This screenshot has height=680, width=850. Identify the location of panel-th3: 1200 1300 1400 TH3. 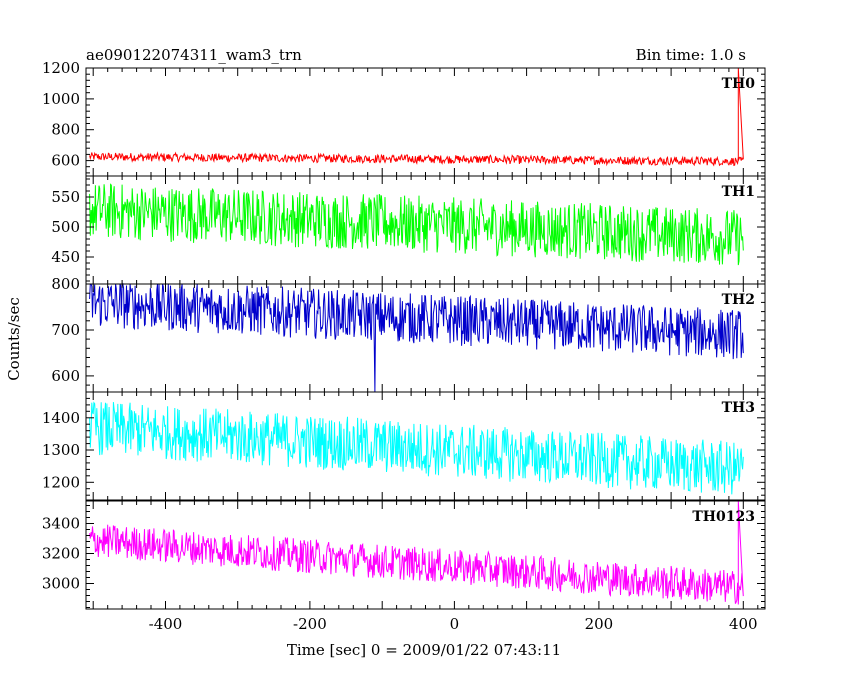
(404, 446).